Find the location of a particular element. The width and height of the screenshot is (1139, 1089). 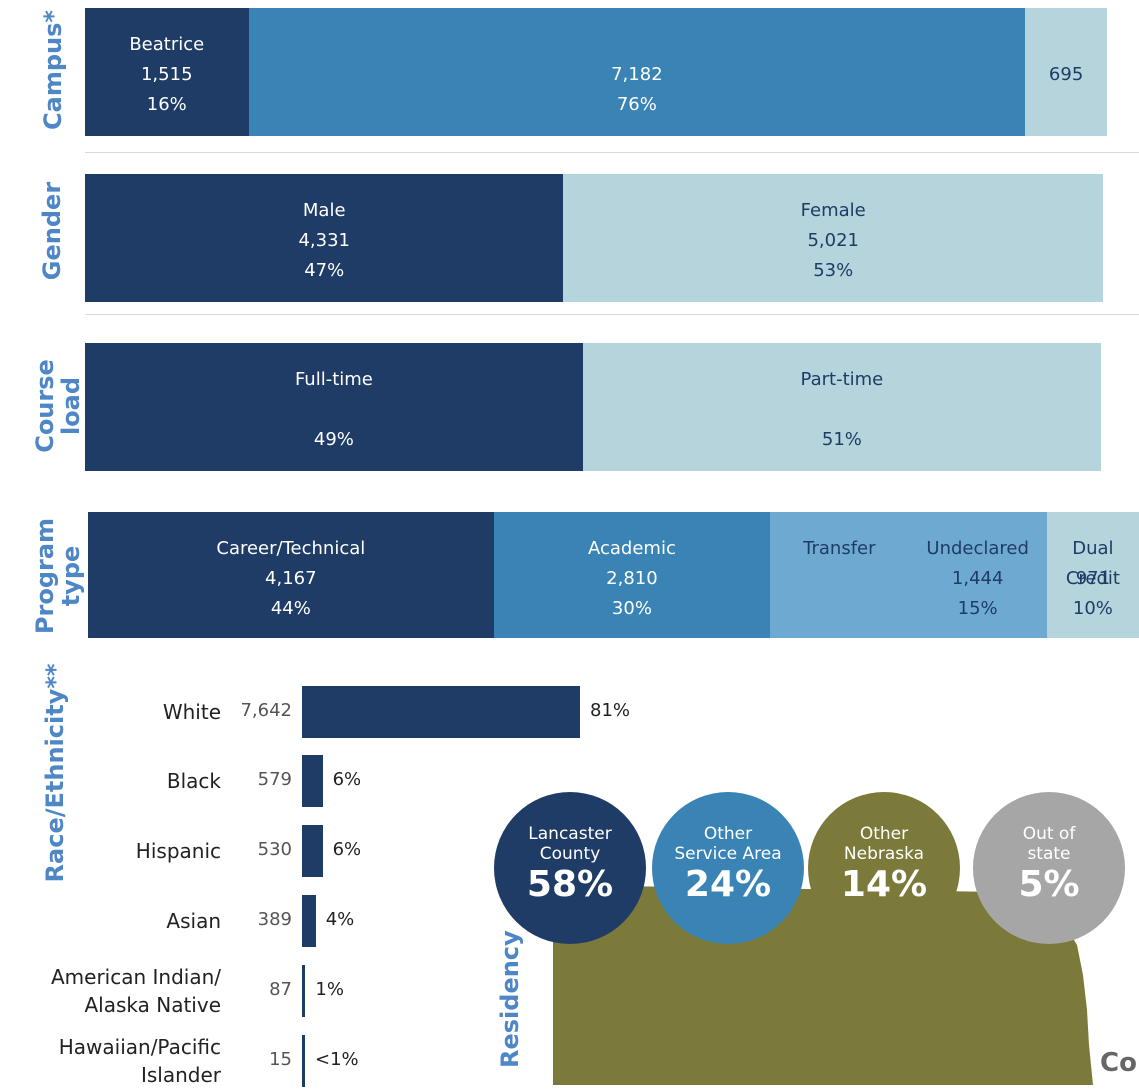

bar-segment: Female 5,021 53% is located at coordinates (833, 238).